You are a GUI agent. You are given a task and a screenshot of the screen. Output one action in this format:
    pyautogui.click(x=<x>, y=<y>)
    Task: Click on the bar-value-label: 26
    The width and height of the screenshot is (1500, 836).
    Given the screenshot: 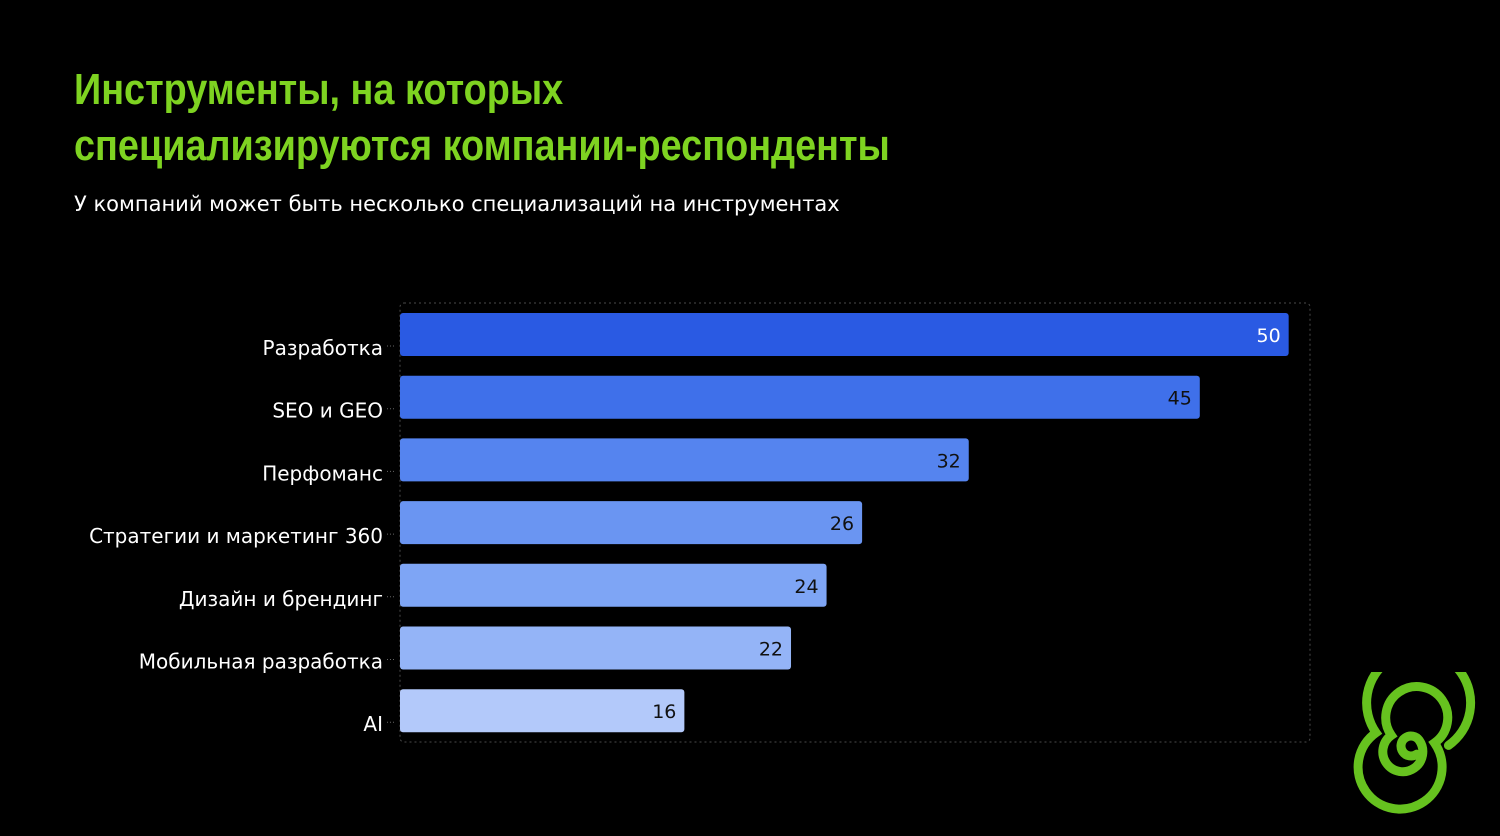 What is the action you would take?
    pyautogui.click(x=842, y=524)
    